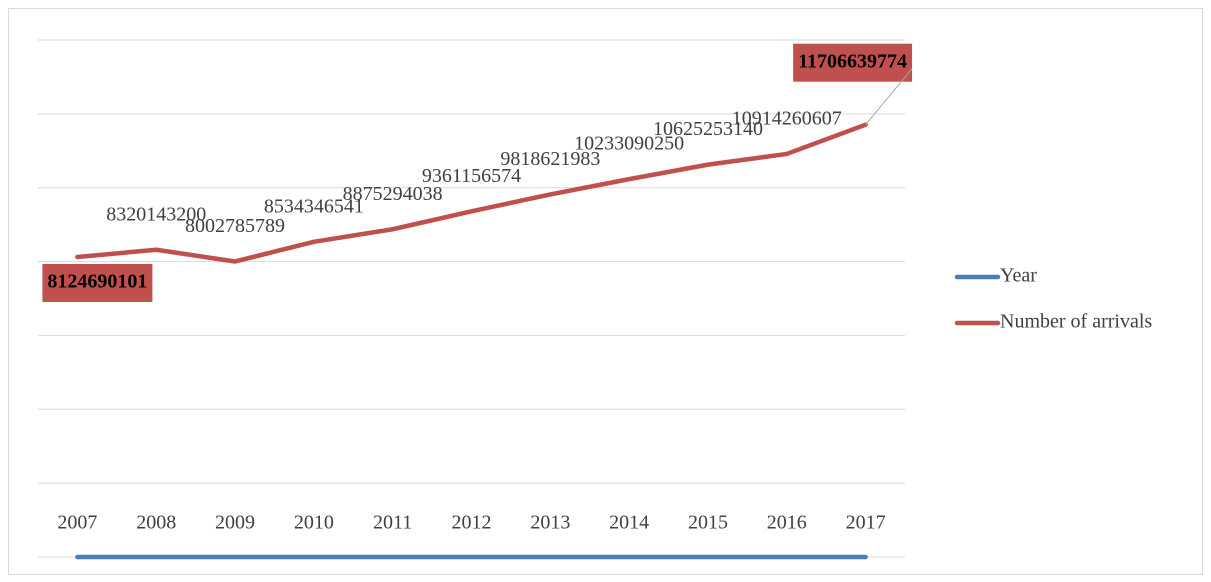 This screenshot has height=582, width=1211. Describe the element at coordinates (1018, 276) in the screenshot. I see `legend-label: Year` at that location.